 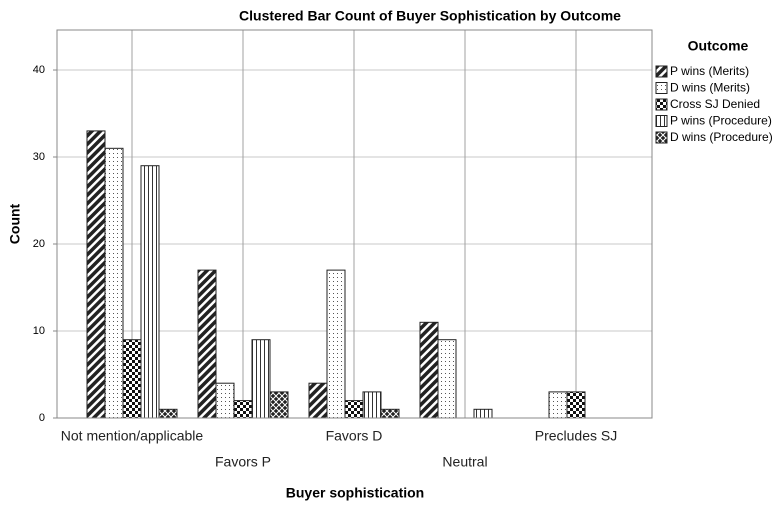 What do you see at coordinates (354, 436) in the screenshot?
I see `x-tick-label: Favors D` at bounding box center [354, 436].